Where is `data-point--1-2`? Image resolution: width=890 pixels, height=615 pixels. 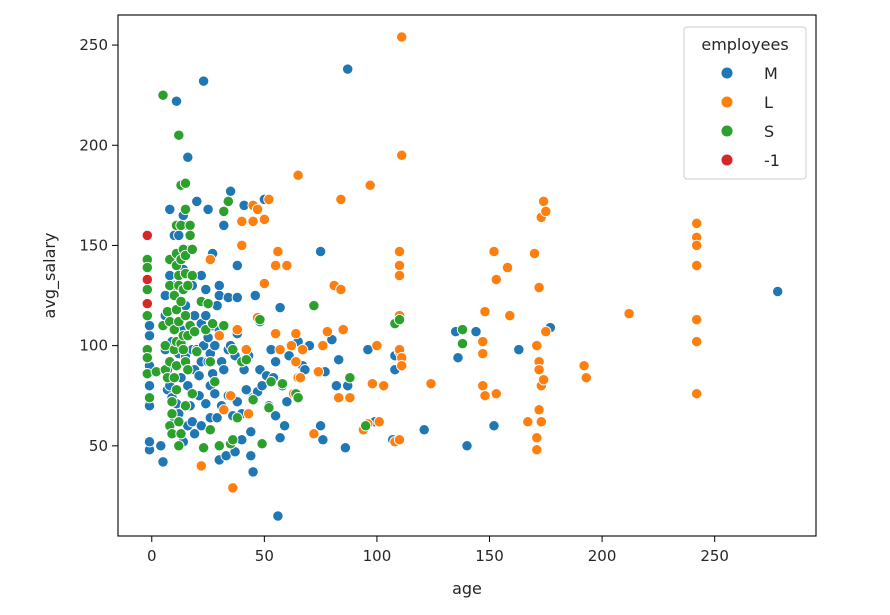
data-point--1-2 is located at coordinates (147, 303).